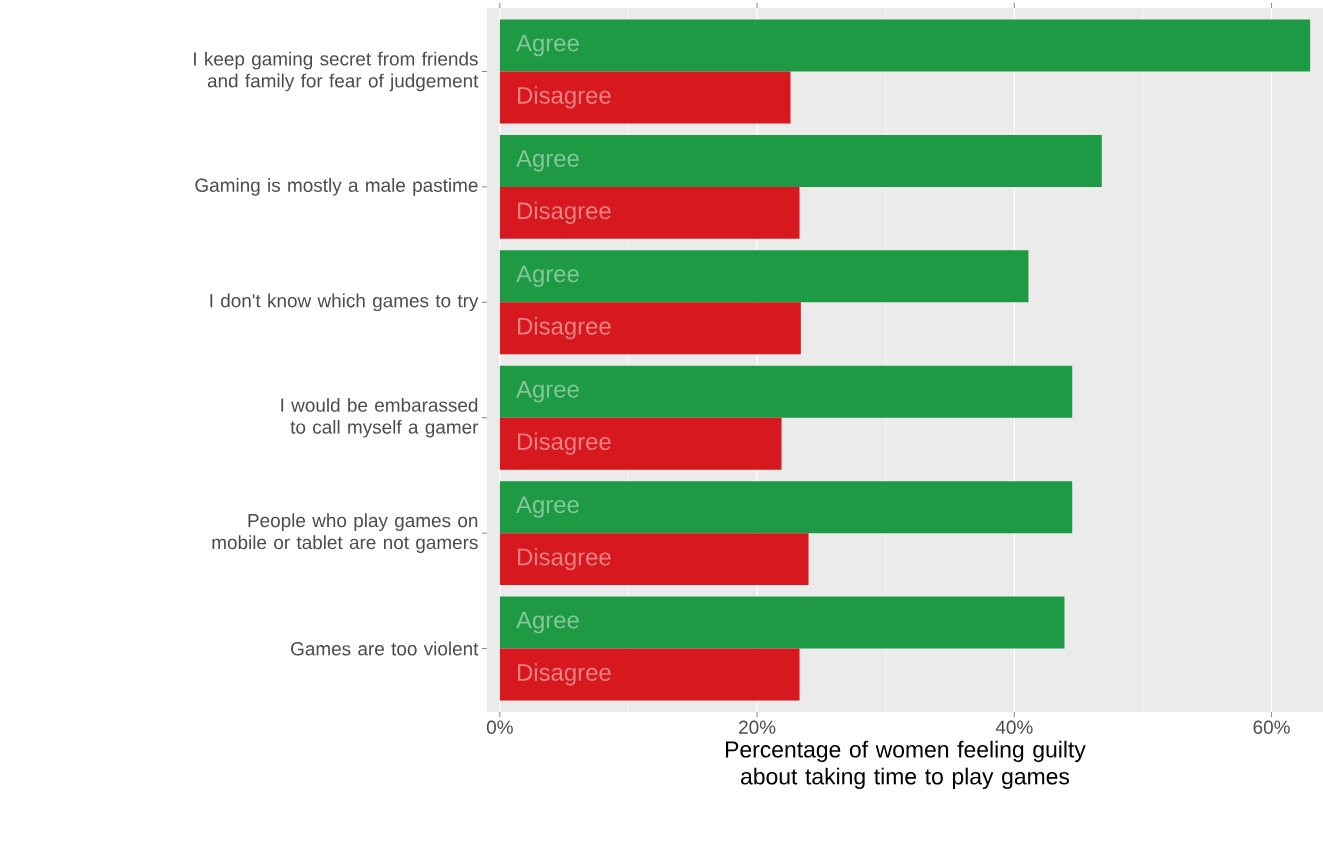 Image resolution: width=1323 pixels, height=842 pixels. What do you see at coordinates (1271, 727) in the screenshot?
I see `x-tick-label: 60%` at bounding box center [1271, 727].